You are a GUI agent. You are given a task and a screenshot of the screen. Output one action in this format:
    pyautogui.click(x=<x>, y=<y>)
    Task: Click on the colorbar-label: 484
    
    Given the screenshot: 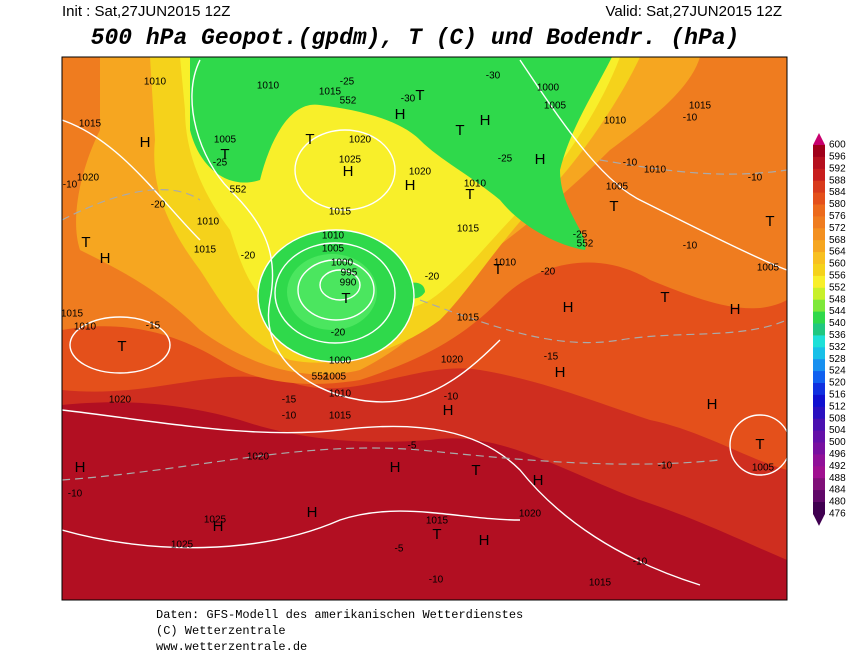 What is the action you would take?
    pyautogui.click(x=837, y=490)
    